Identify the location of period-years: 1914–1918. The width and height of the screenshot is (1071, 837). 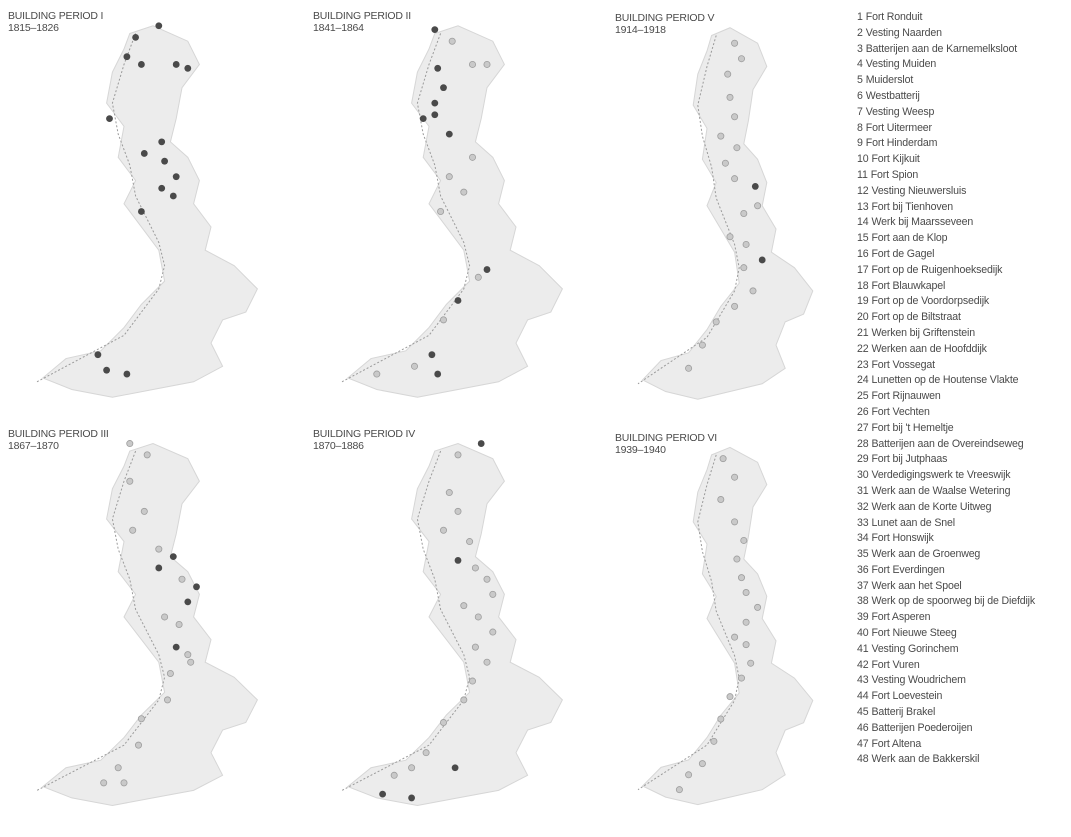
(640, 30).